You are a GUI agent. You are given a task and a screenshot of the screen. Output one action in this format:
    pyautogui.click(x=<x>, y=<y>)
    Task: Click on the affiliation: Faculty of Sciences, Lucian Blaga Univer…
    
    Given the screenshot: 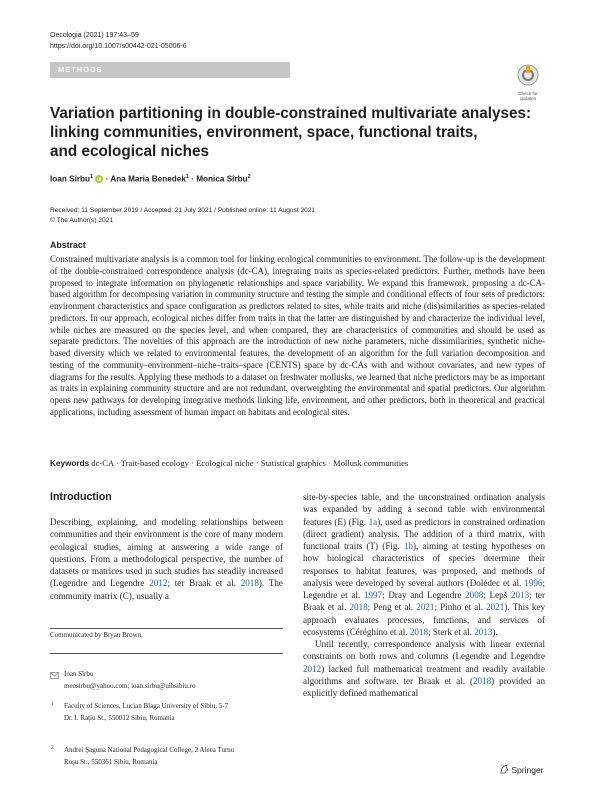 What is the action you would take?
    pyautogui.click(x=146, y=712)
    